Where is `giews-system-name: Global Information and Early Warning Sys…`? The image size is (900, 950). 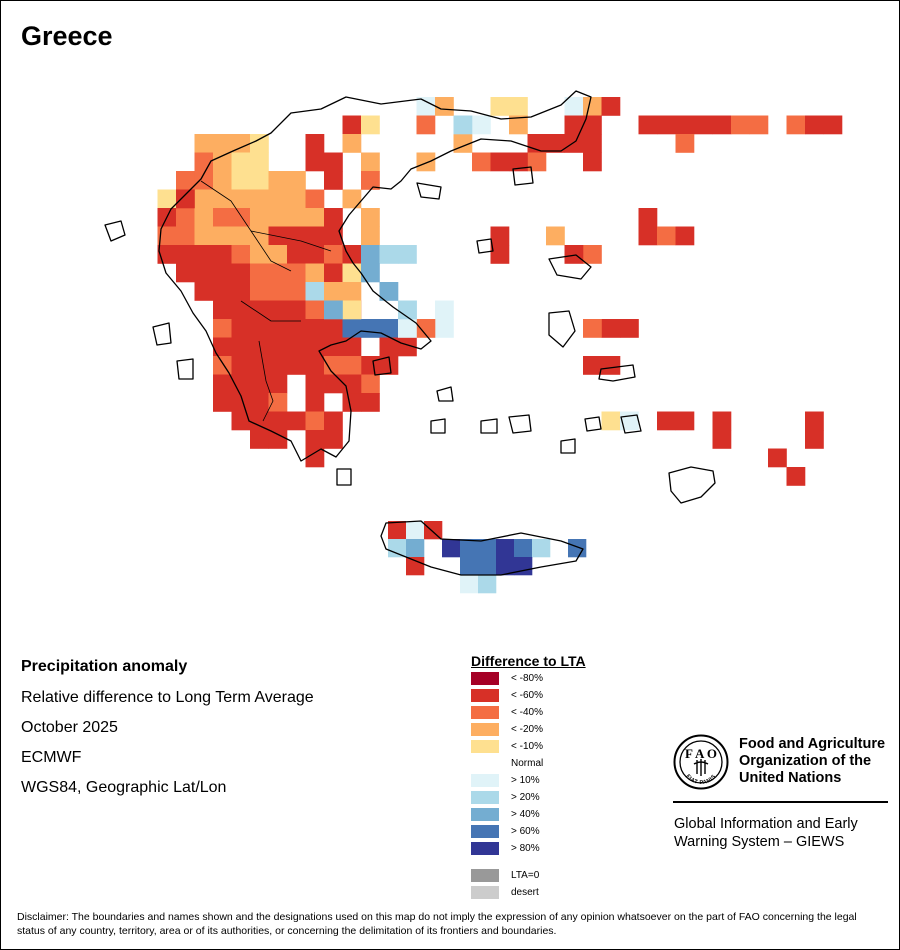 giews-system-name: Global Information and Early Warning Sys… is located at coordinates (784, 833).